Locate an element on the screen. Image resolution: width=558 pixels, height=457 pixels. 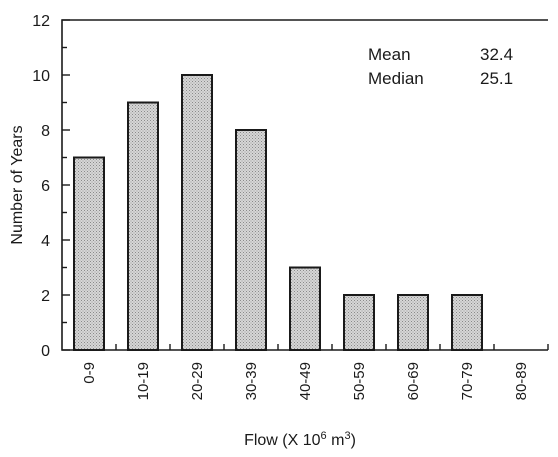
stat-value: 32.4 is located at coordinates (496, 54).